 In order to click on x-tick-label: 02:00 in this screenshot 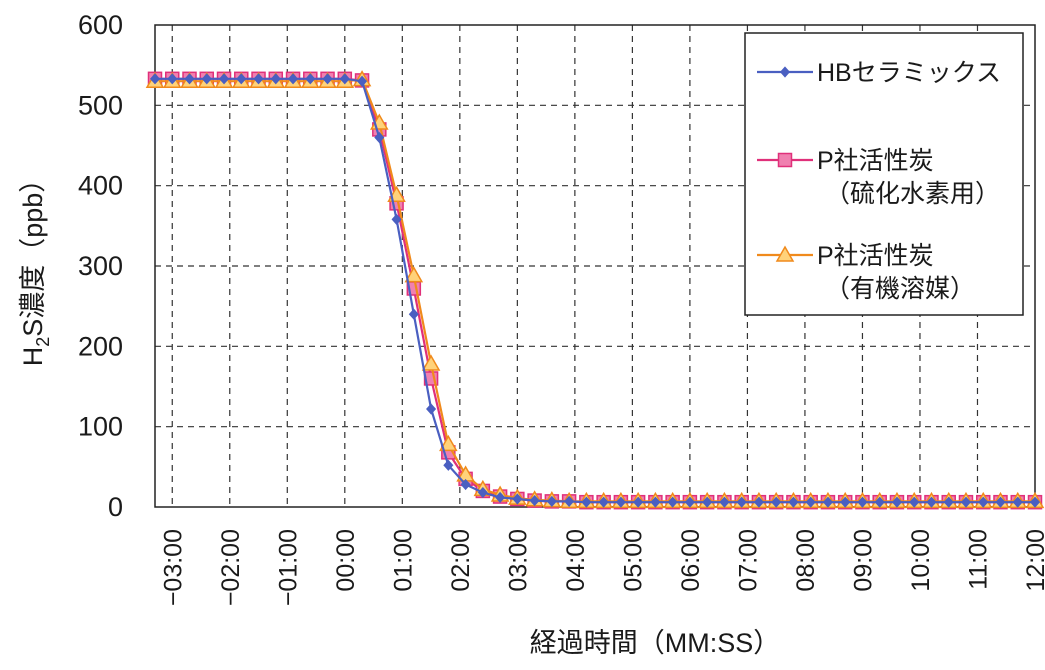, I will do `click(461, 560)`.